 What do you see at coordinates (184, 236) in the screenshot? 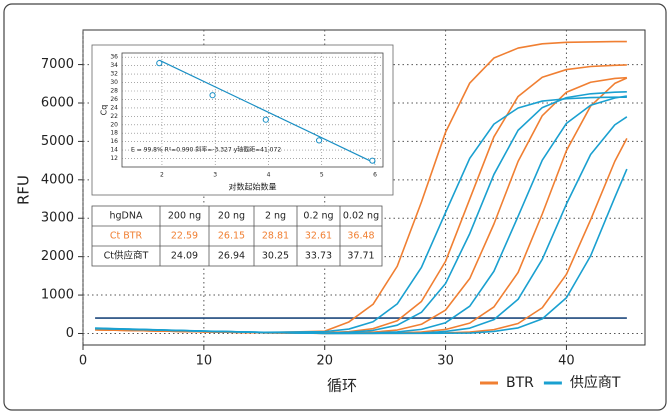
I see `table-cell: 22.59` at bounding box center [184, 236].